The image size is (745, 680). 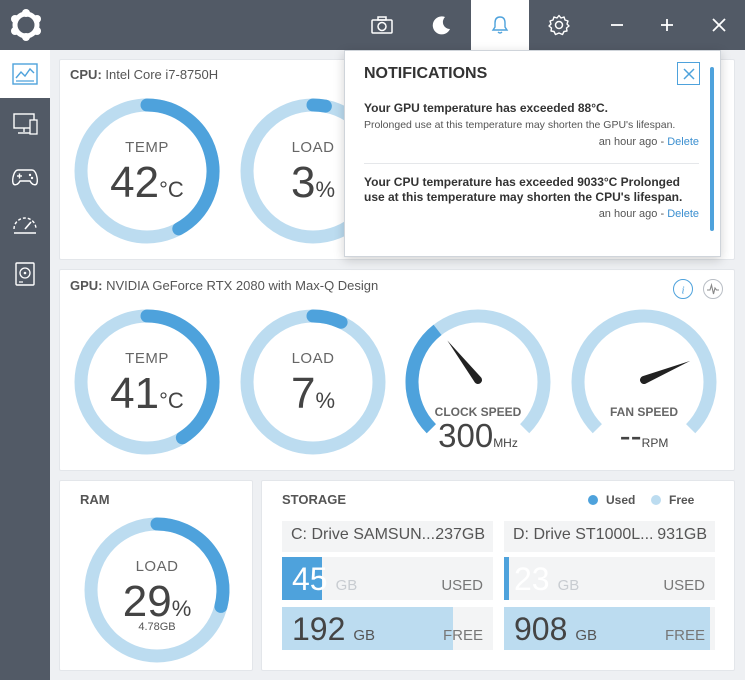 I want to click on ram-title: RAM, so click(x=95, y=499).